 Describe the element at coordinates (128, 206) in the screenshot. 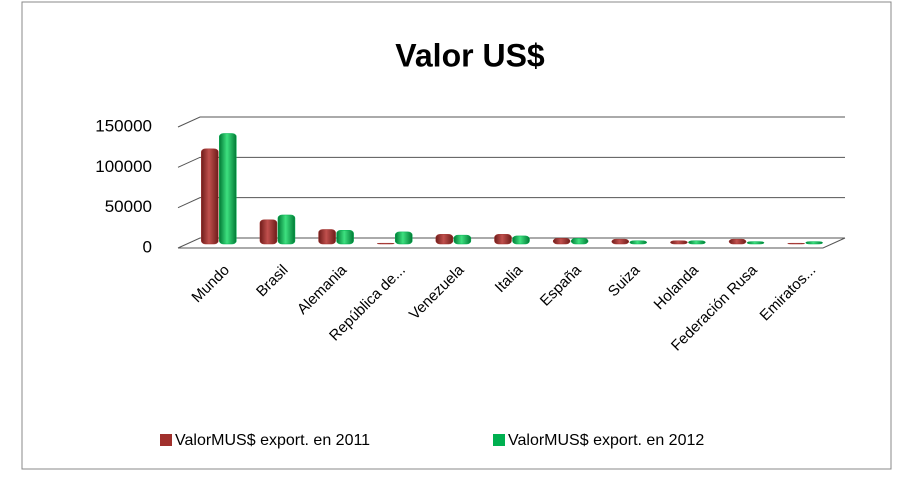

I see `y-tick-label: 50000` at that location.